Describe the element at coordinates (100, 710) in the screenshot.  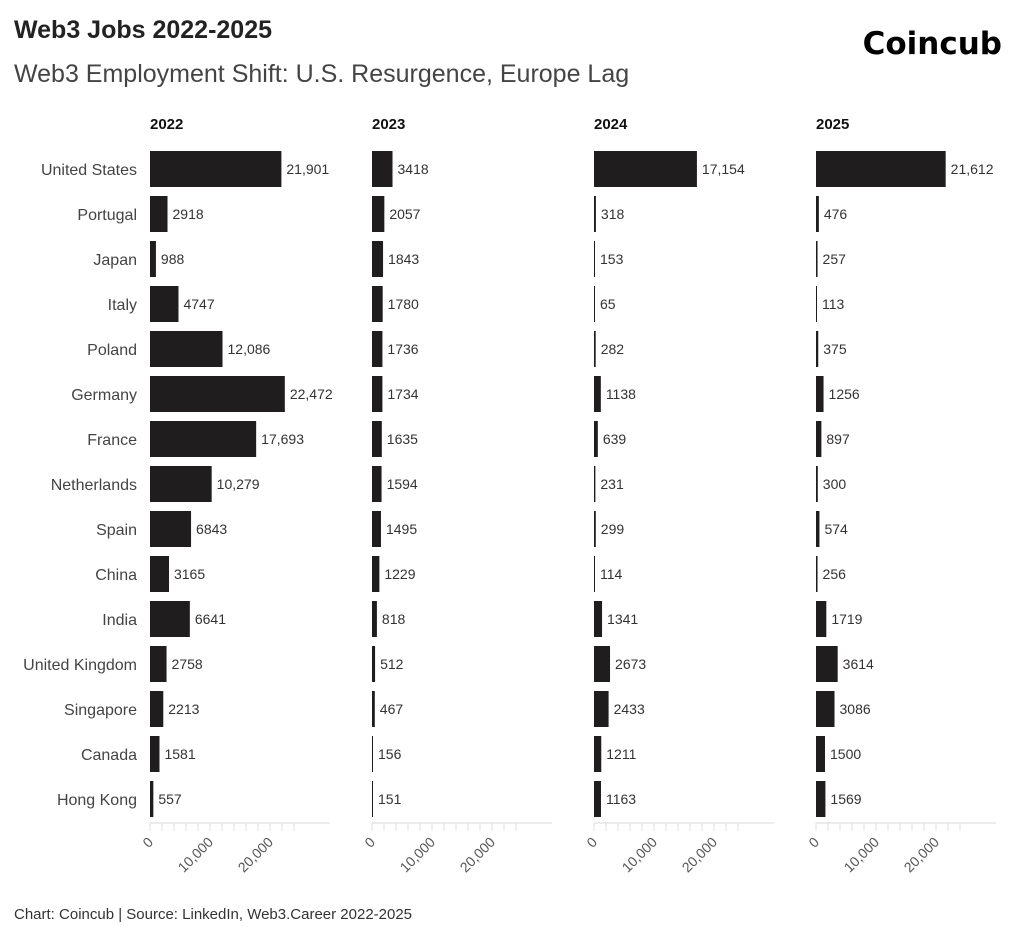
I see `category-label: Singapore` at that location.